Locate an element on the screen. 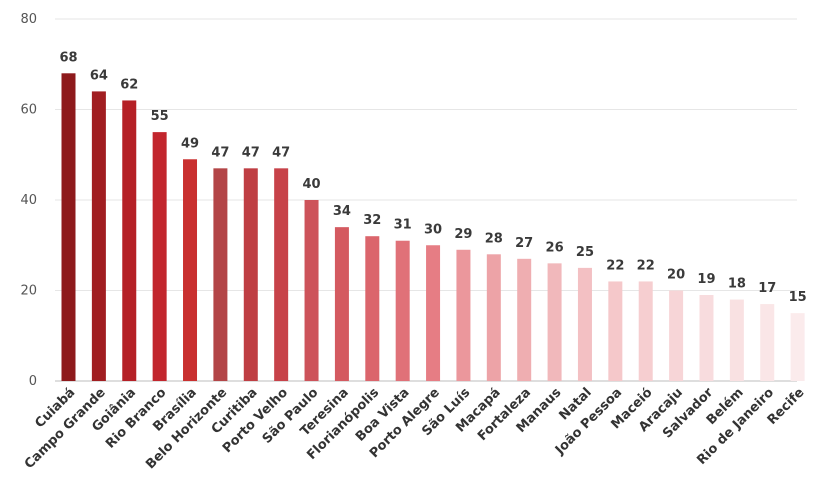  data-label: 55 is located at coordinates (160, 116).